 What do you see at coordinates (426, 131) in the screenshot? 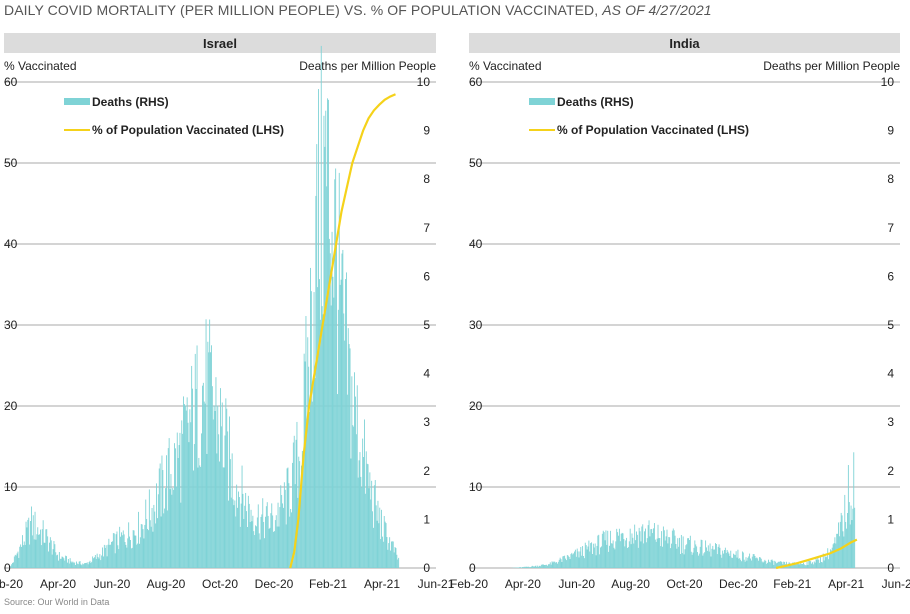
I see `israel-right-tick-label: 9` at bounding box center [426, 131].